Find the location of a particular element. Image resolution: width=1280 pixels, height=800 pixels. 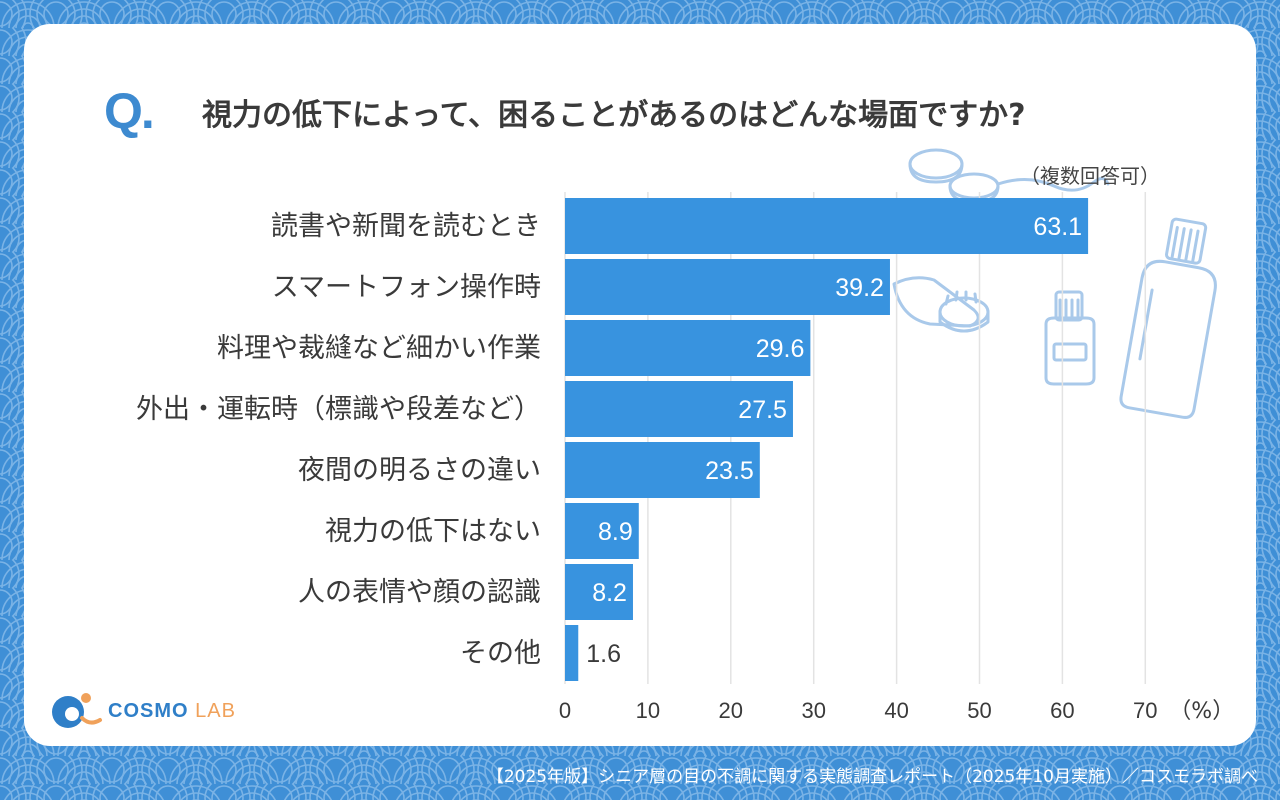

logo-text-main: COSMO is located at coordinates (148, 711).